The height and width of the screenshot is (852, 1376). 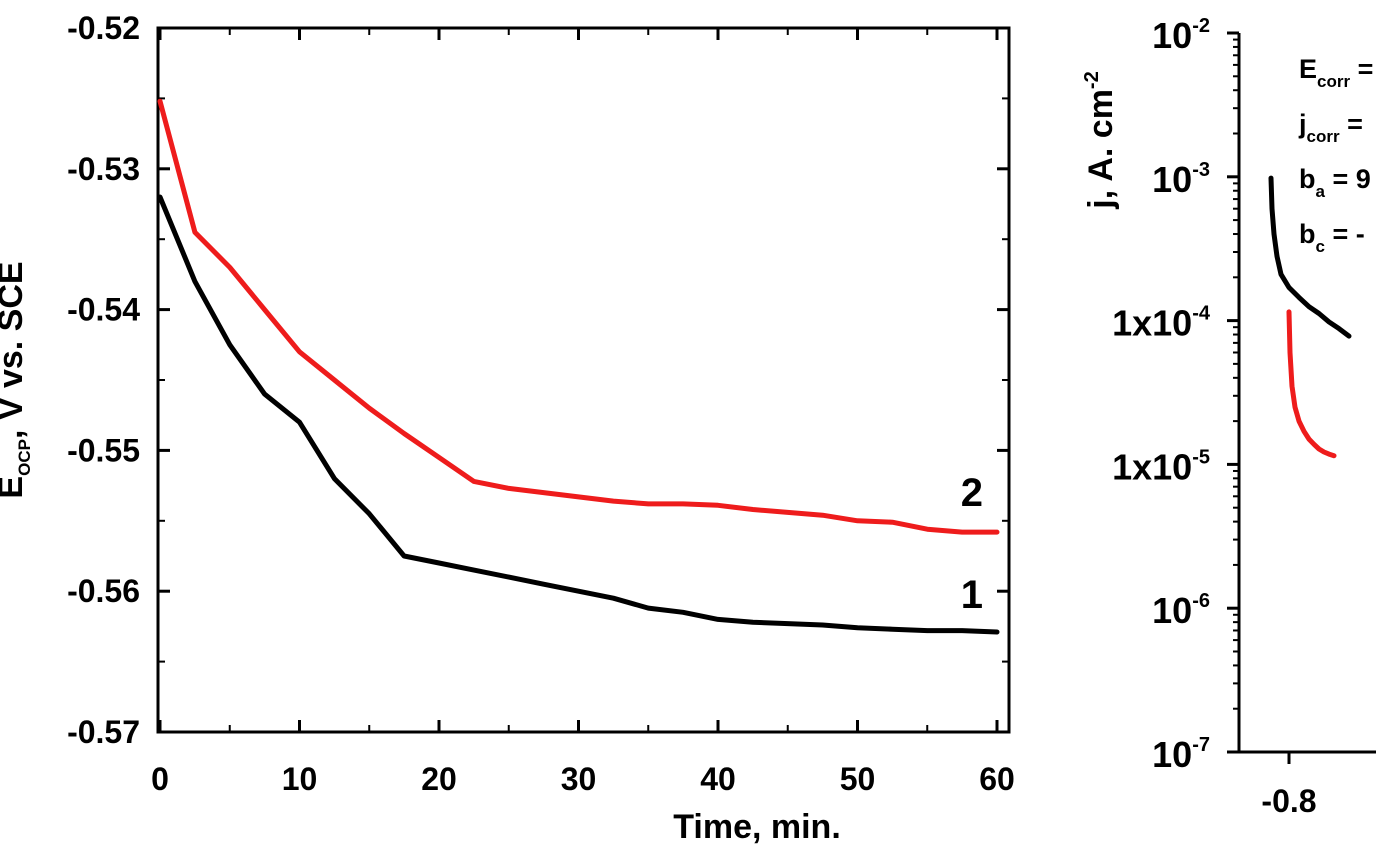 I want to click on left-x-tick-label: 60, so click(x=997, y=779).